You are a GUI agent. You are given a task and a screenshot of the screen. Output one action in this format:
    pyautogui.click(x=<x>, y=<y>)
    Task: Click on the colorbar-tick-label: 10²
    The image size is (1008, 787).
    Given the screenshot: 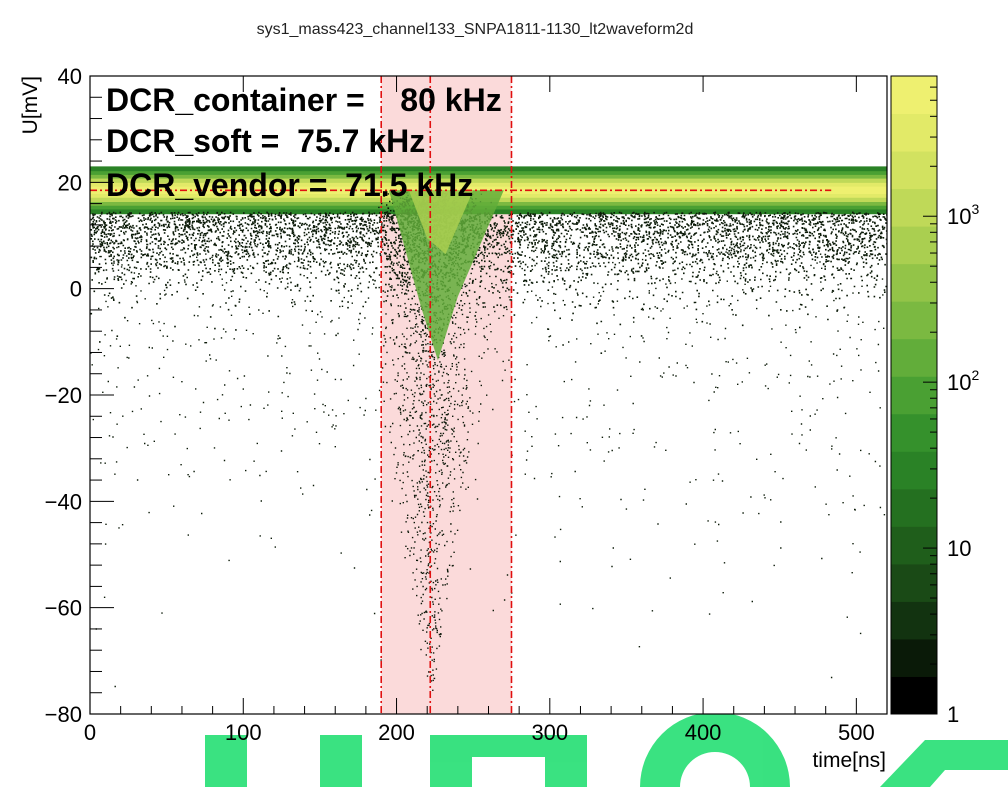 What is the action you would take?
    pyautogui.click(x=963, y=381)
    